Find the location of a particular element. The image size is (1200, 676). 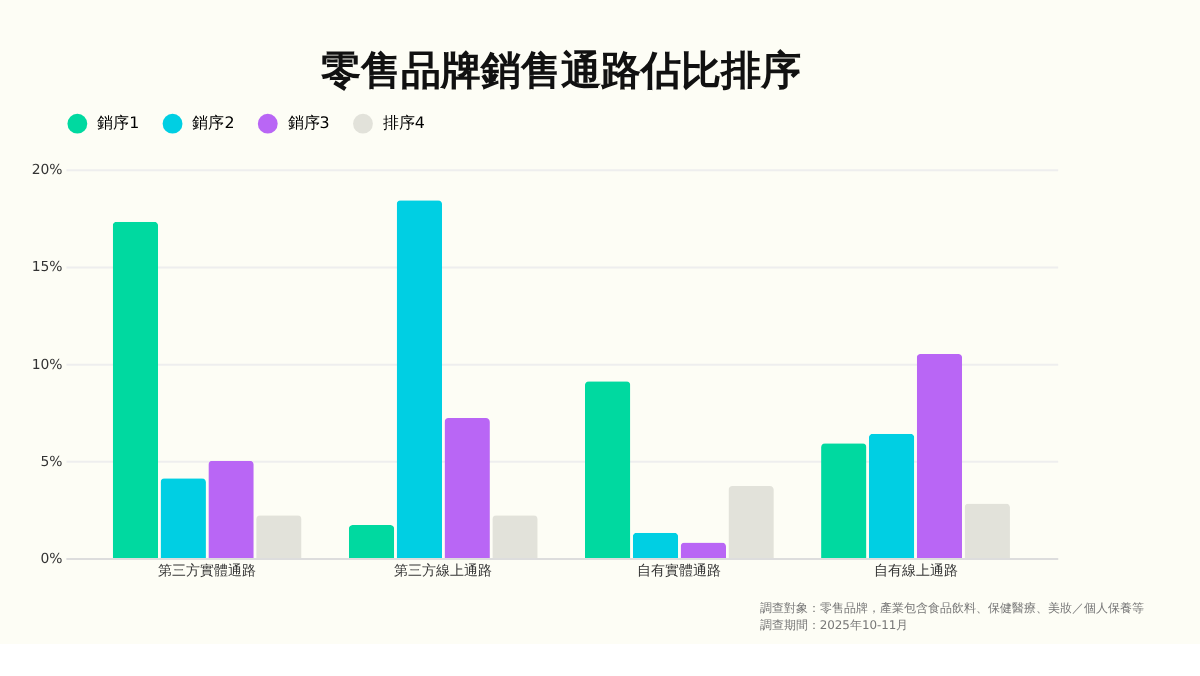

chart-title: 零售品牌銷售通路佔比排序 is located at coordinates (561, 70).